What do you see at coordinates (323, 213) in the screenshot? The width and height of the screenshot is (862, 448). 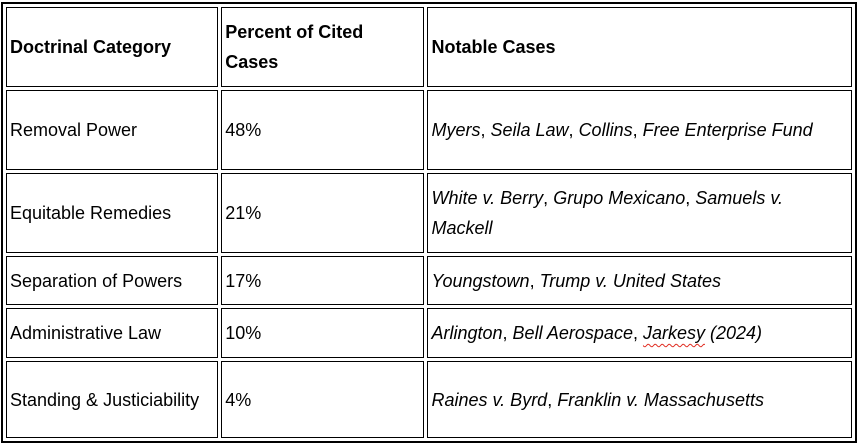 I see `percent-cell: 21%` at bounding box center [323, 213].